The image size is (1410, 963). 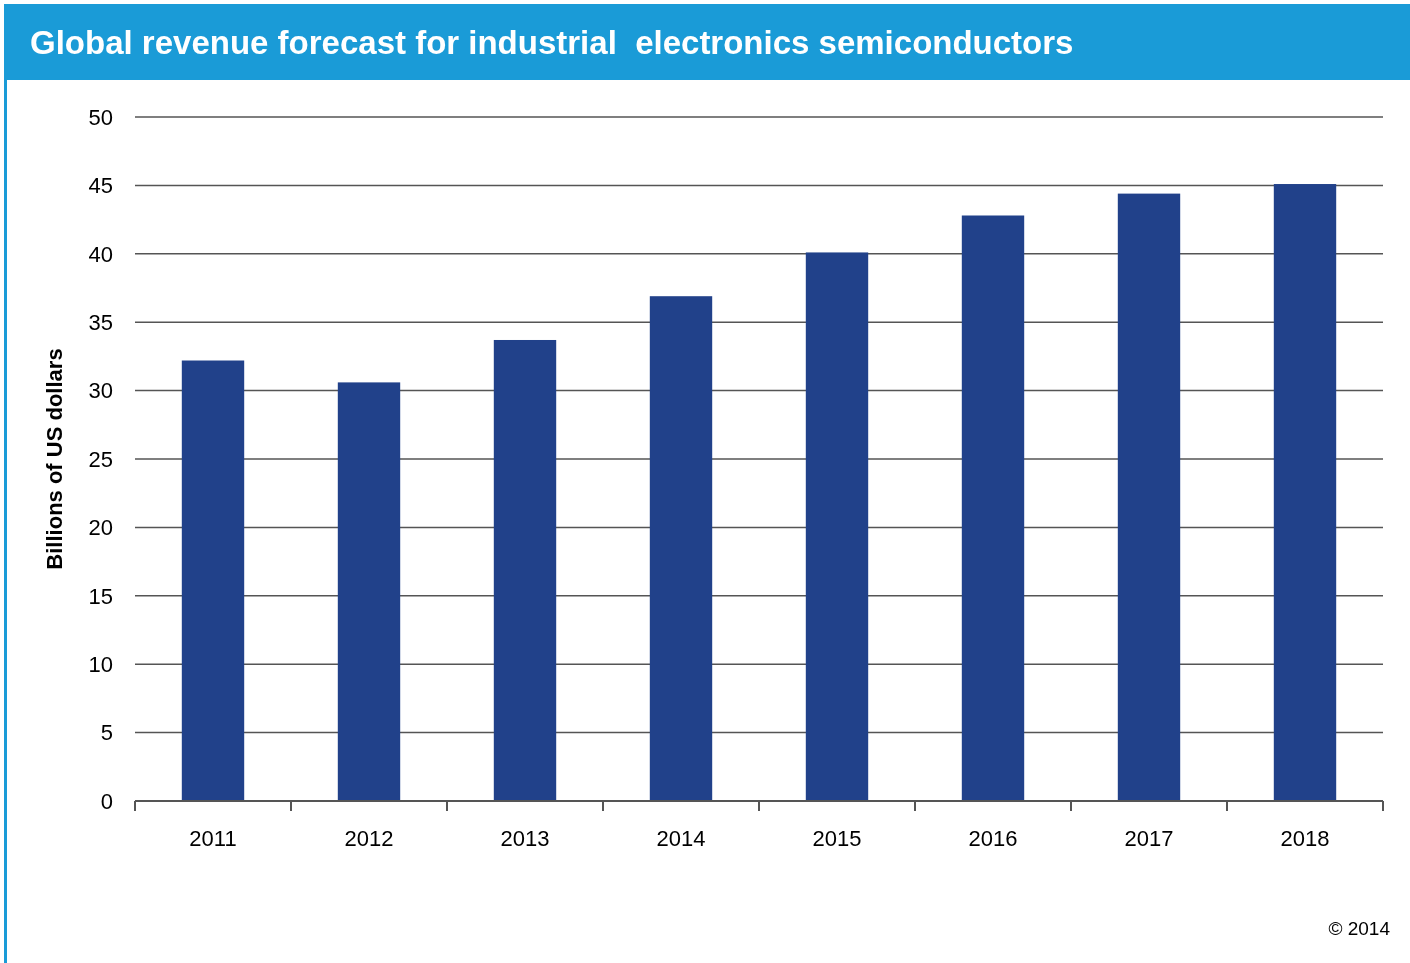 What do you see at coordinates (100, 322) in the screenshot?
I see `y-tick-label: 35` at bounding box center [100, 322].